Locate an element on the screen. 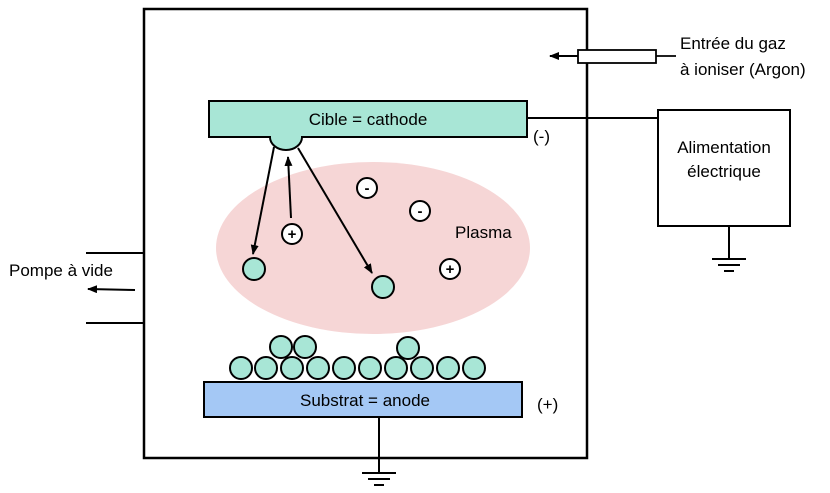 The image size is (830, 493). substrate-anode: Substrat = anode is located at coordinates (363, 399).